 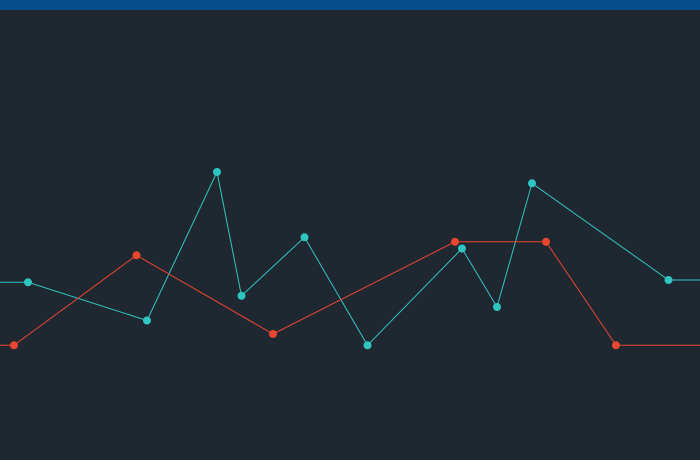 What do you see at coordinates (350, 5) in the screenshot?
I see `top-bar` at bounding box center [350, 5].